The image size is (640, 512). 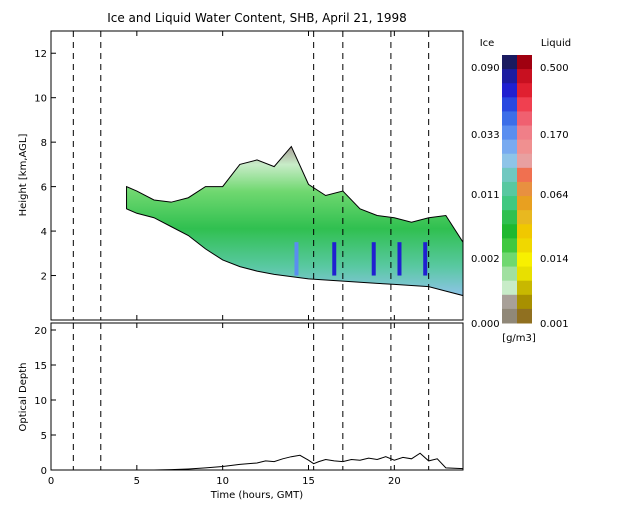 What do you see at coordinates (485, 324) in the screenshot?
I see `colorbar-ice-tick: 0.000` at bounding box center [485, 324].